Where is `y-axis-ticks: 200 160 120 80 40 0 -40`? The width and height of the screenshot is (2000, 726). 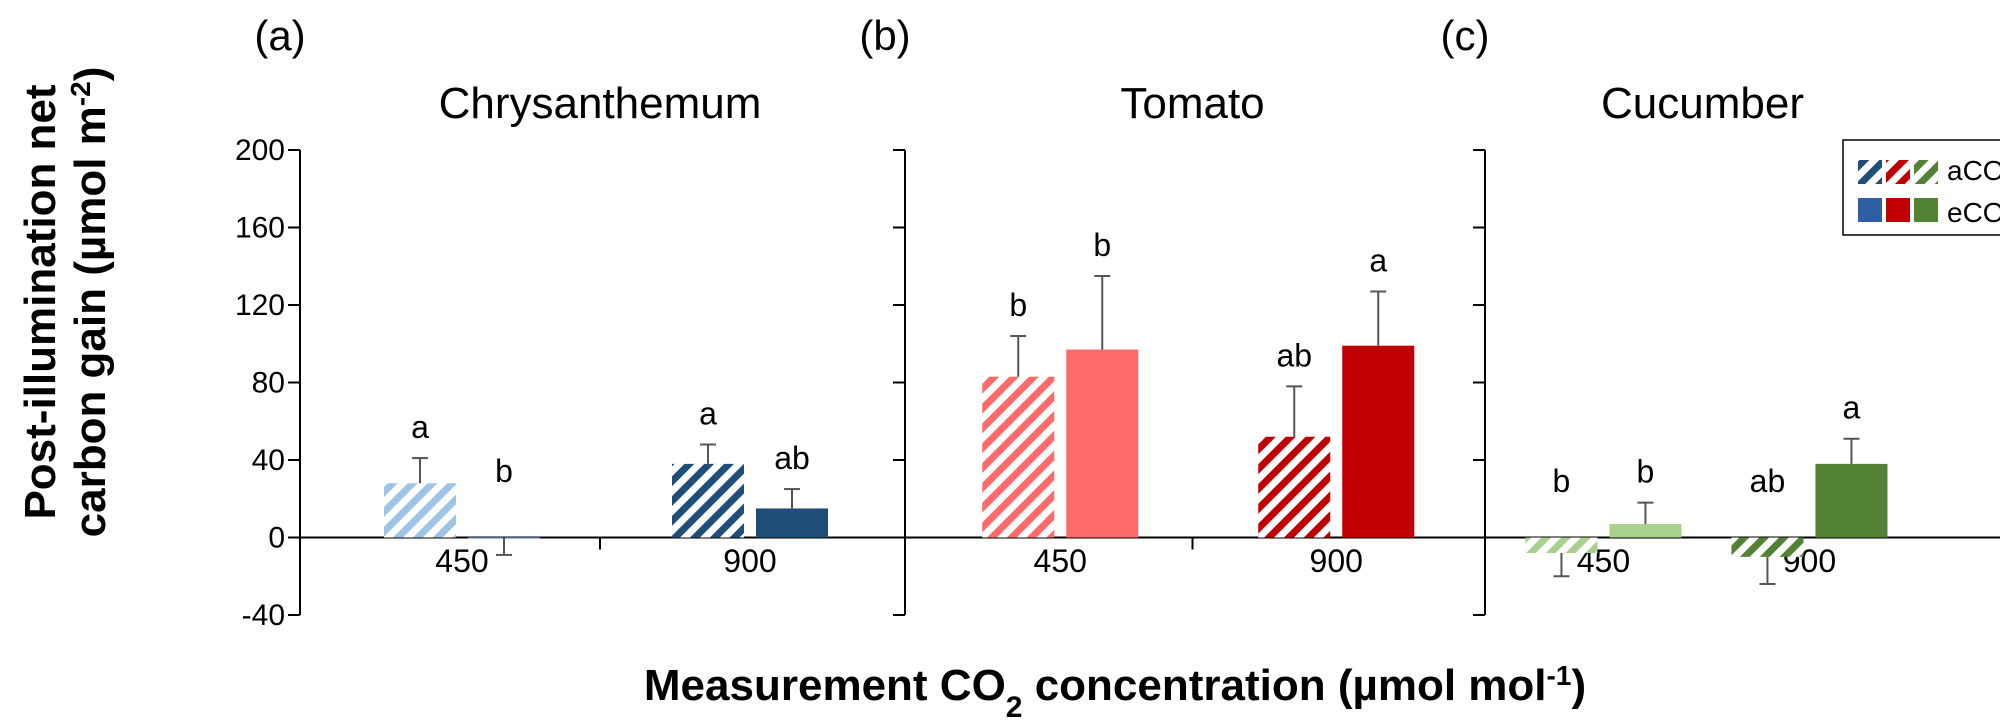
y-axis-ticks: 200 160 120 80 40 0 -40 is located at coordinates (260, 383).